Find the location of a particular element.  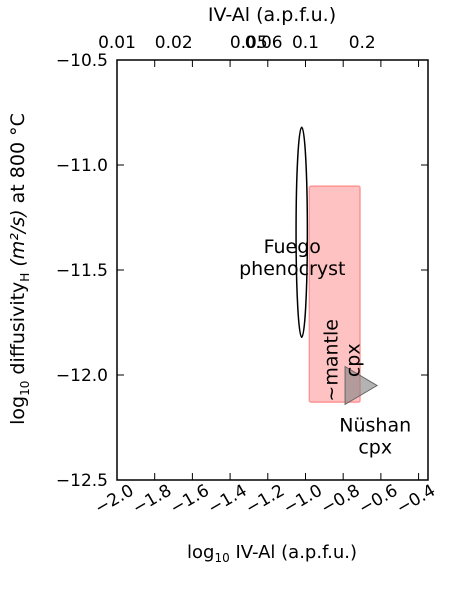

annotation-label: Nüshan cpx is located at coordinates (375, 437).